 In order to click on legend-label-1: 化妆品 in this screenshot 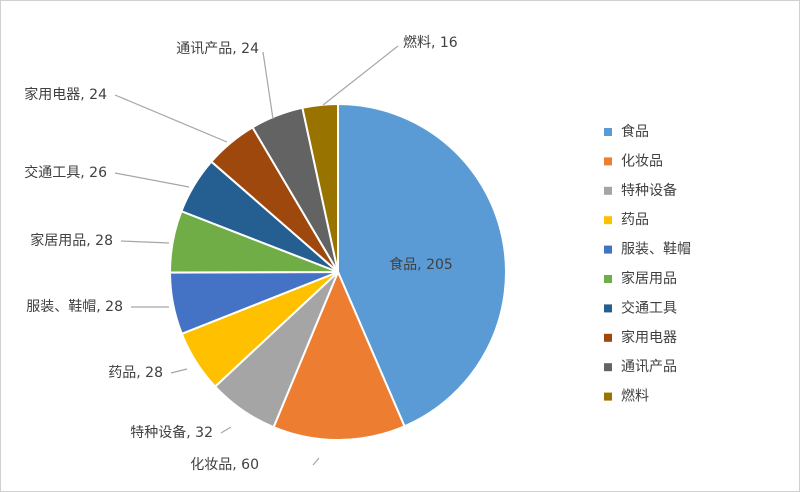, I will do `click(642, 161)`.